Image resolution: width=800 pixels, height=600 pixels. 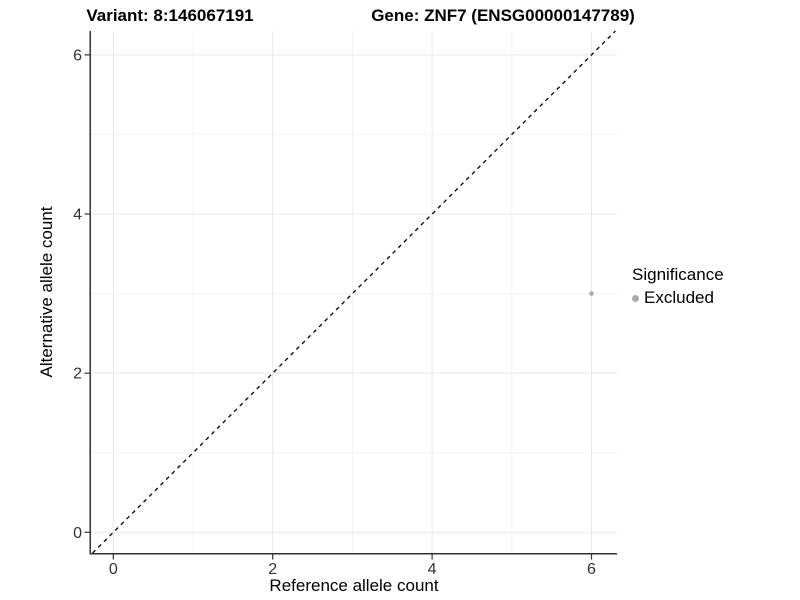 I want to click on x-axis-title: Reference allele count, so click(x=354, y=585).